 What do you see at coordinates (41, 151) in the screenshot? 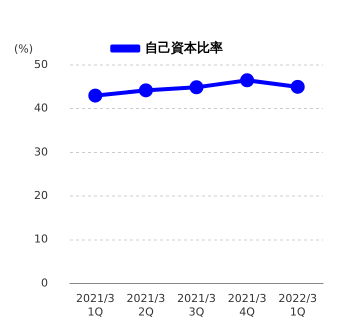
I see `y-tick-label: 30` at bounding box center [41, 151].